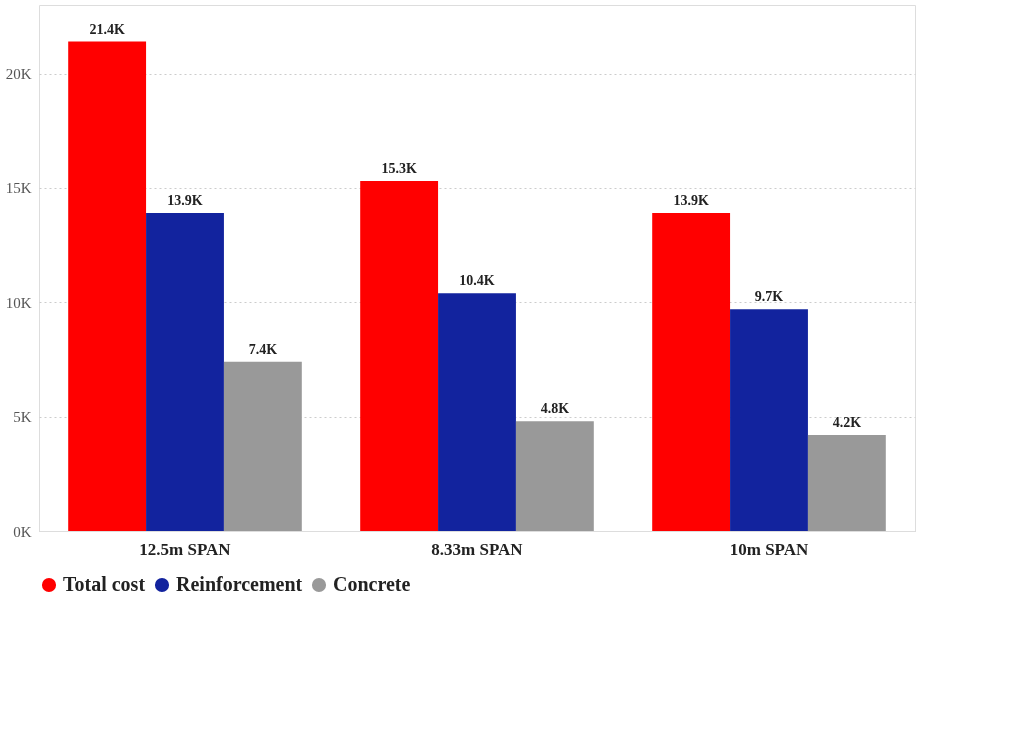  I want to click on data-label: 4.2K, so click(847, 422).